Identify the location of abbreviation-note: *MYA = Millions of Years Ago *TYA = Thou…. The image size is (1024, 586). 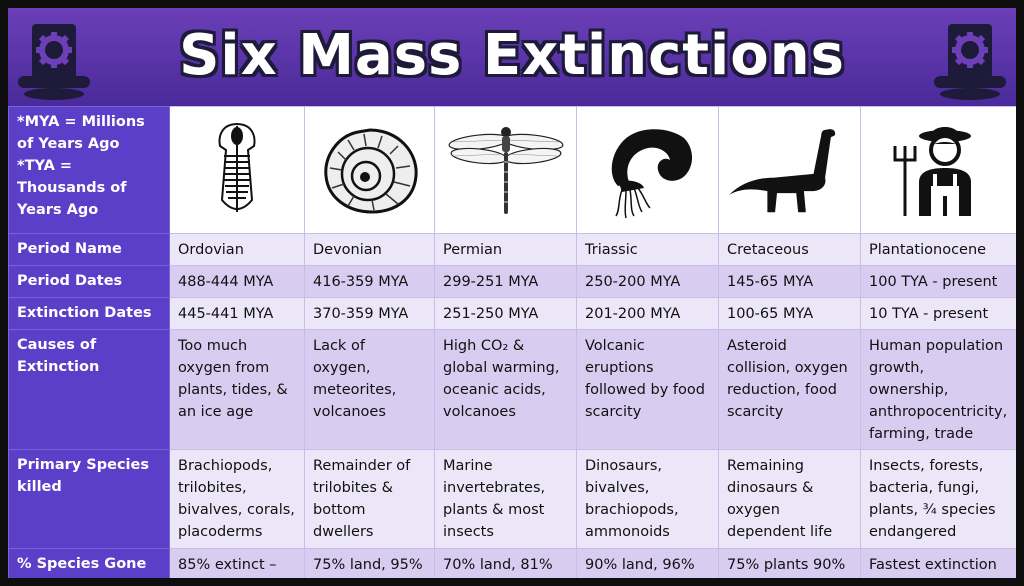
(89, 170).